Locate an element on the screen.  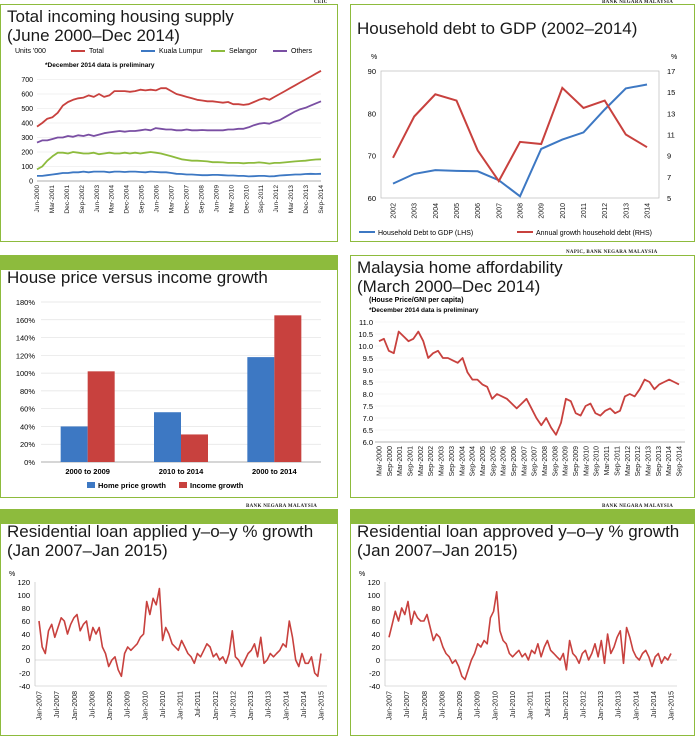
x-tick-label: 2013 is located at coordinates (626, 211).